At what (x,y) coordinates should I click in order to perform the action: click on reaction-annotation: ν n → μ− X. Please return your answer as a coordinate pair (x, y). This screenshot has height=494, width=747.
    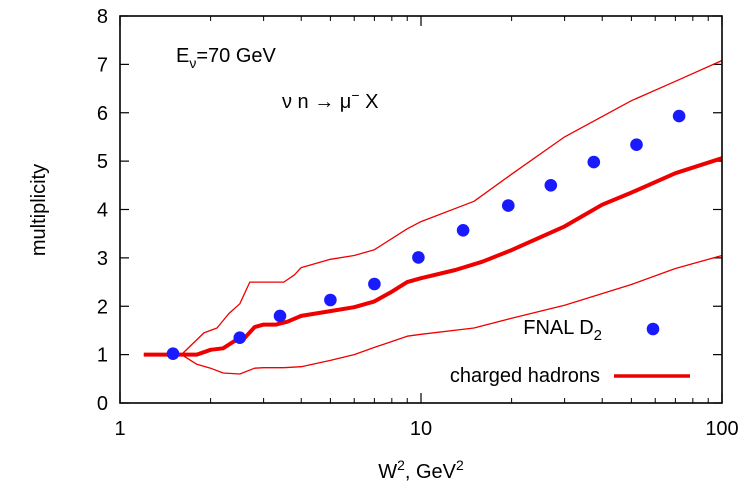
    Looking at the image, I should click on (330, 100).